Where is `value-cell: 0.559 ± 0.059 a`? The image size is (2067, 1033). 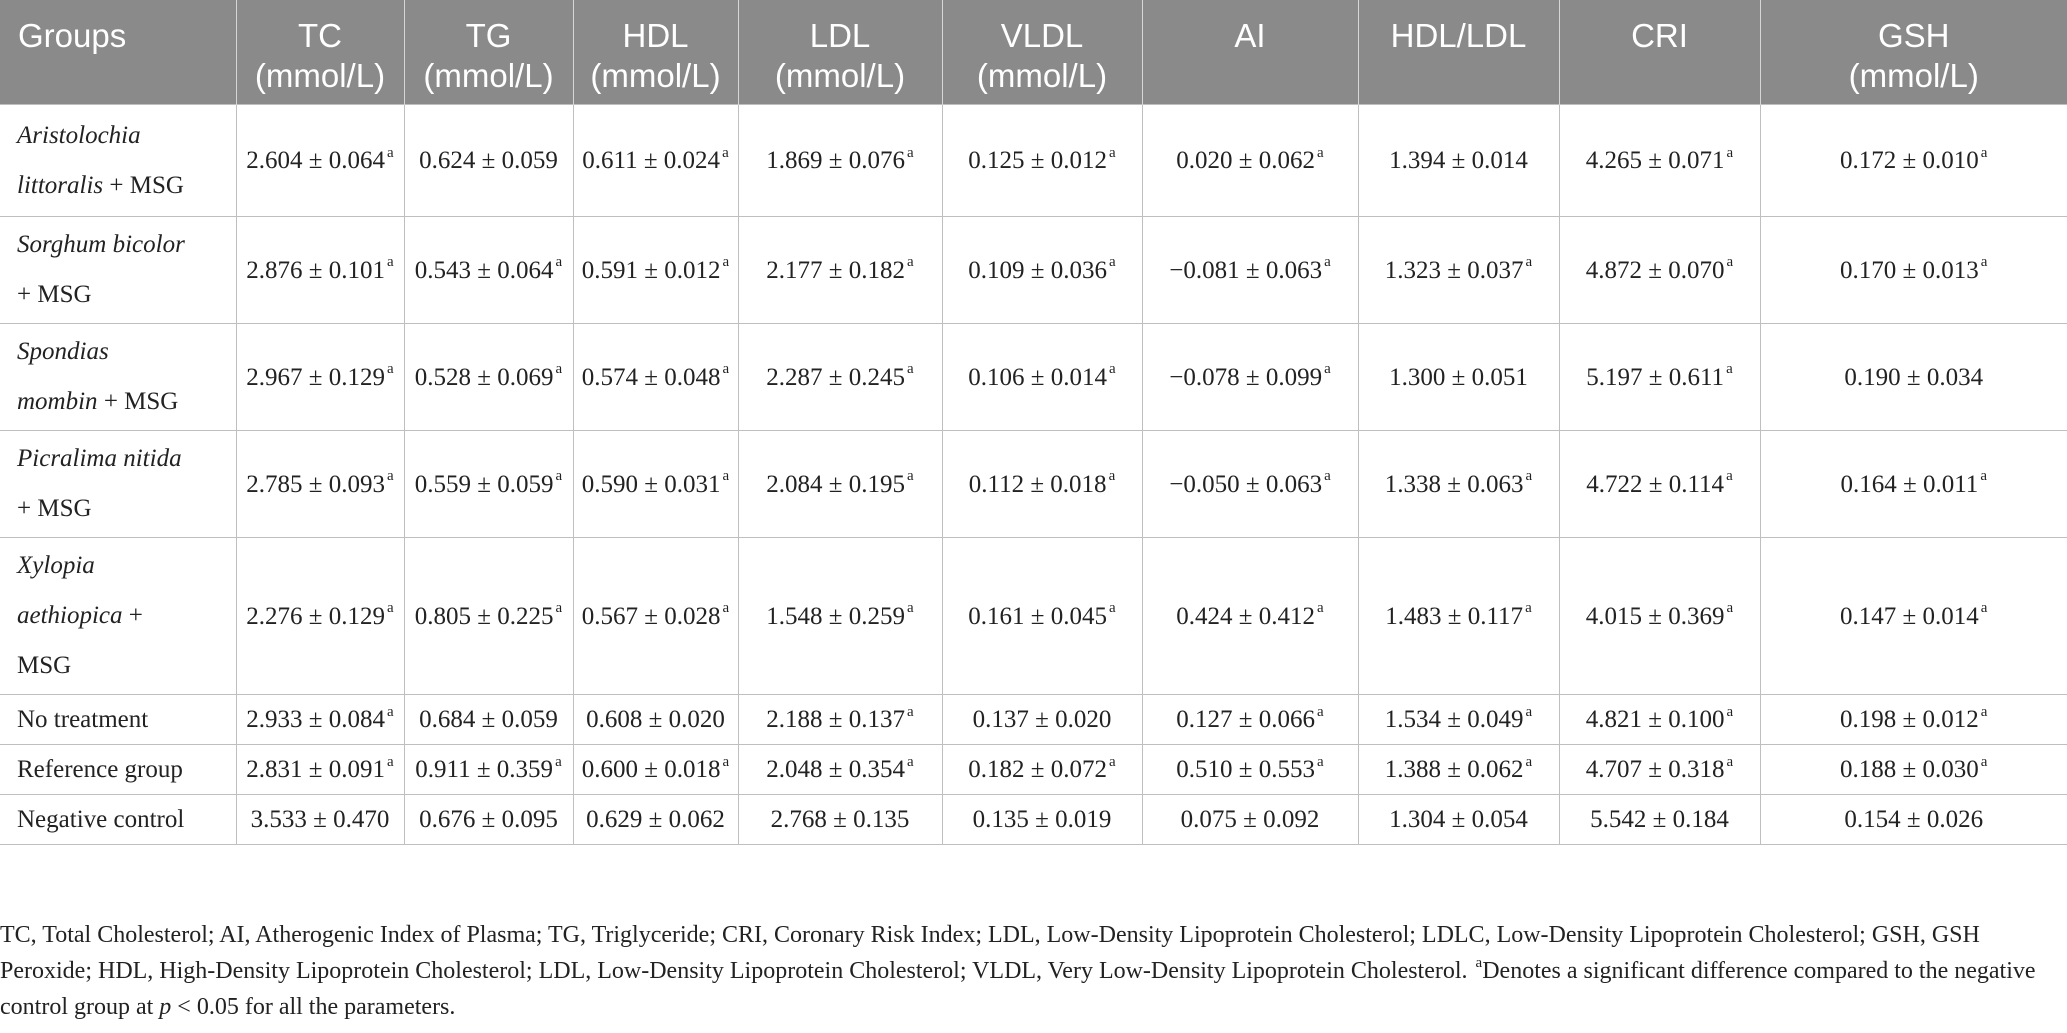
value-cell: 0.559 ± 0.059 a is located at coordinates (488, 484).